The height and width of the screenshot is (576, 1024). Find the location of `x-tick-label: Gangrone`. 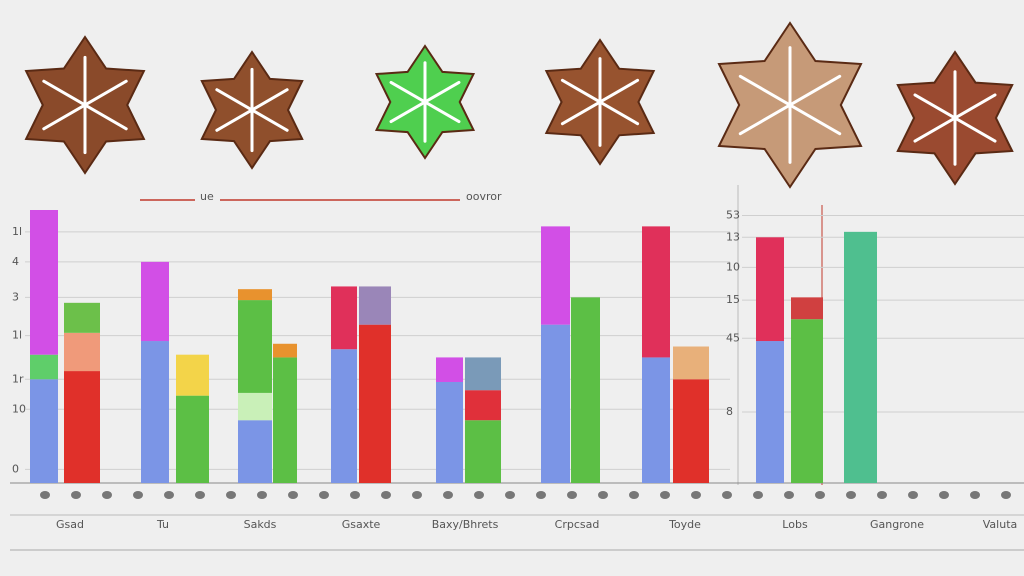

x-tick-label: Gangrone is located at coordinates (897, 524).